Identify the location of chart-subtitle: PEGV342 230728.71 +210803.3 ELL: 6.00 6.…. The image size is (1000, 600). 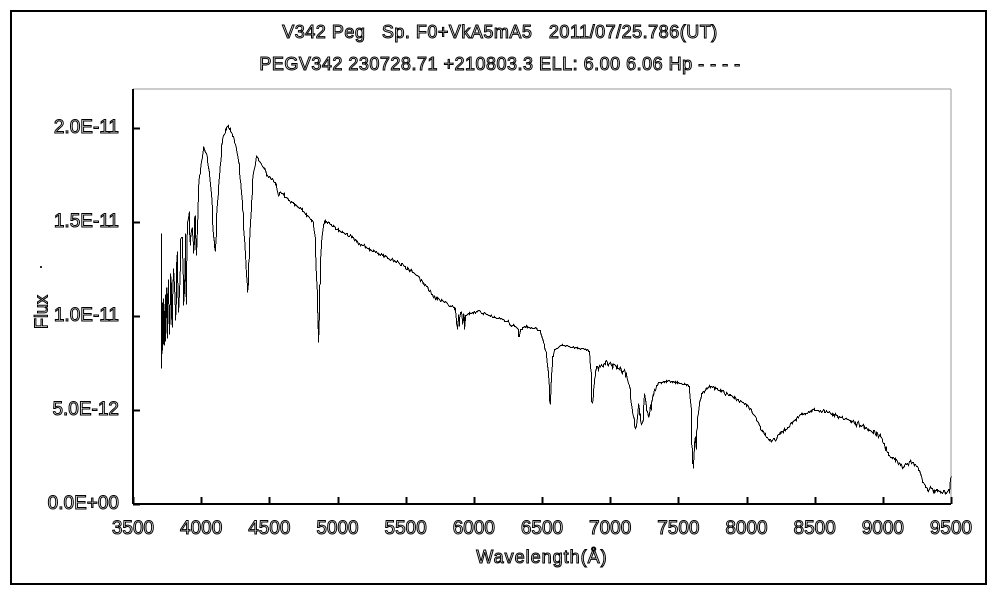
(500, 64).